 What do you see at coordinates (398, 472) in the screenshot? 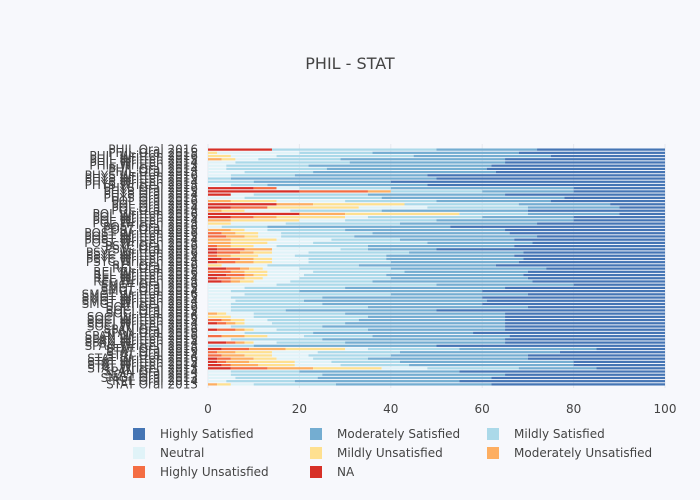
I see `legend-item: NA` at bounding box center [398, 472].